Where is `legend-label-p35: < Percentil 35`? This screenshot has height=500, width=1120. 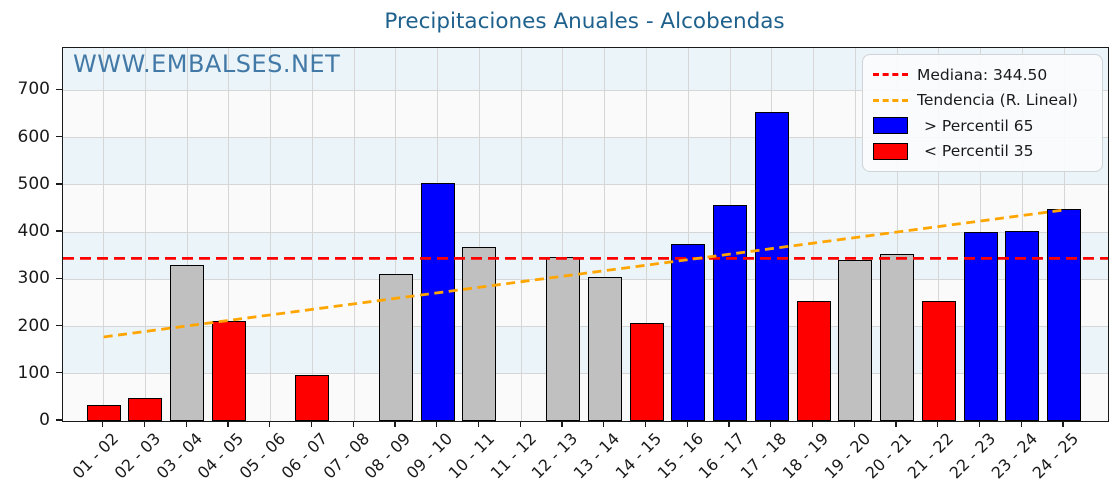 legend-label-p35: < Percentil 35 is located at coordinates (979, 151).